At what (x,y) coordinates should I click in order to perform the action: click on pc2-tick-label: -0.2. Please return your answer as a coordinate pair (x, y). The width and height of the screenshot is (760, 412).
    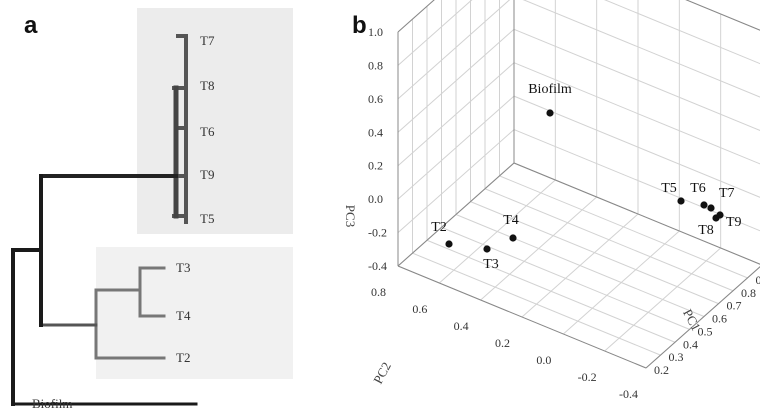
    Looking at the image, I should click on (587, 377).